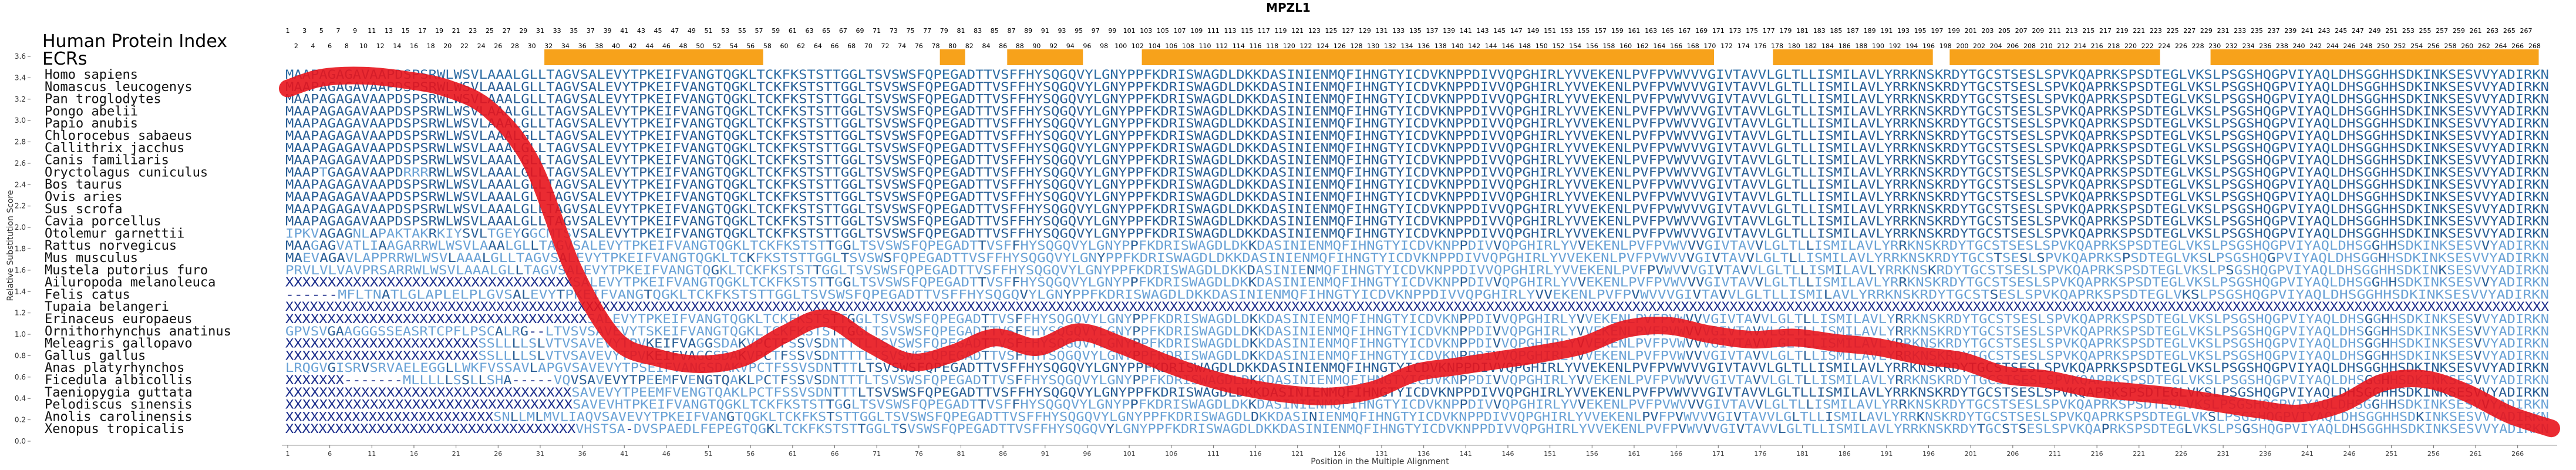  Describe the element at coordinates (1070, 46) in the screenshot. I see `top-position-tick: 94` at that location.